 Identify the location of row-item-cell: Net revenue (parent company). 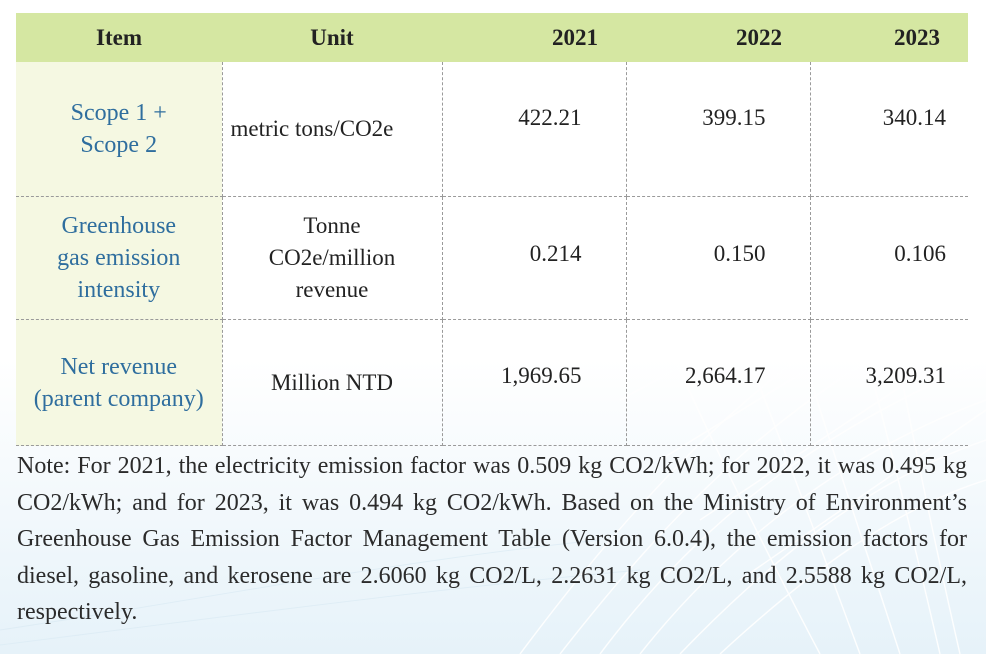
(119, 382).